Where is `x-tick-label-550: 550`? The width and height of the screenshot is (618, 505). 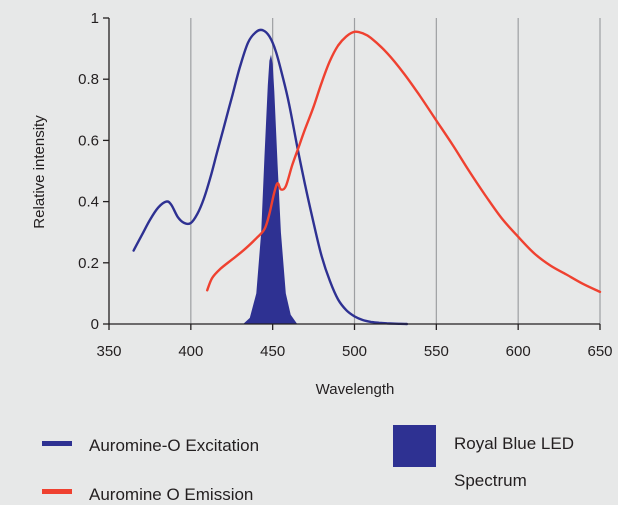
x-tick-label-550: 550 is located at coordinates (436, 351).